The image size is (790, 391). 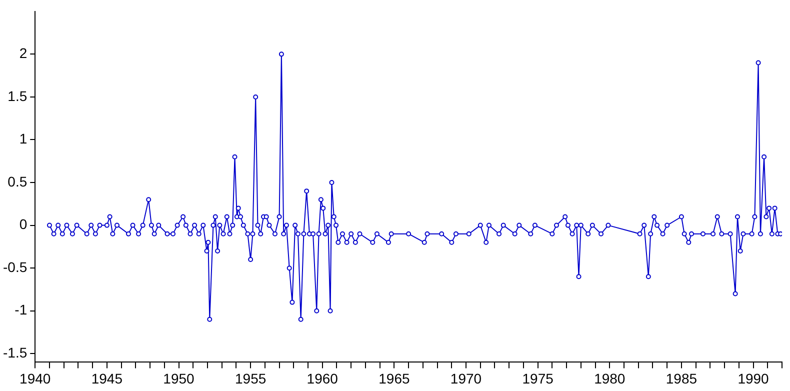 I want to click on x-tick-label: 1965, so click(x=394, y=378).